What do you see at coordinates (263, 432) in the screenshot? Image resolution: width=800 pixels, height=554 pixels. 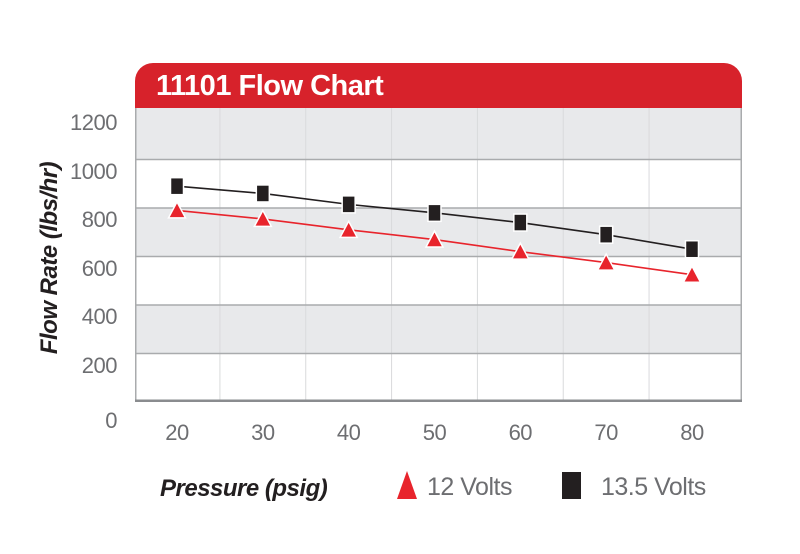 I see `x-tick-label: 30` at bounding box center [263, 432].